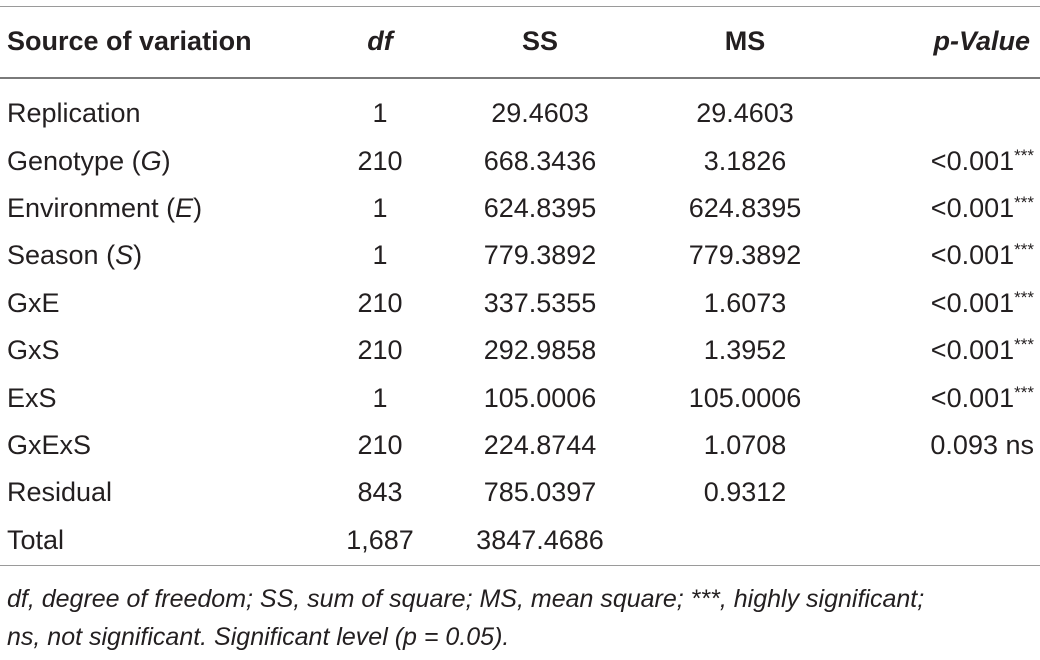 The height and width of the screenshot is (660, 1040). Describe the element at coordinates (745, 444) in the screenshot. I see `cell-ms: 1.0708` at that location.